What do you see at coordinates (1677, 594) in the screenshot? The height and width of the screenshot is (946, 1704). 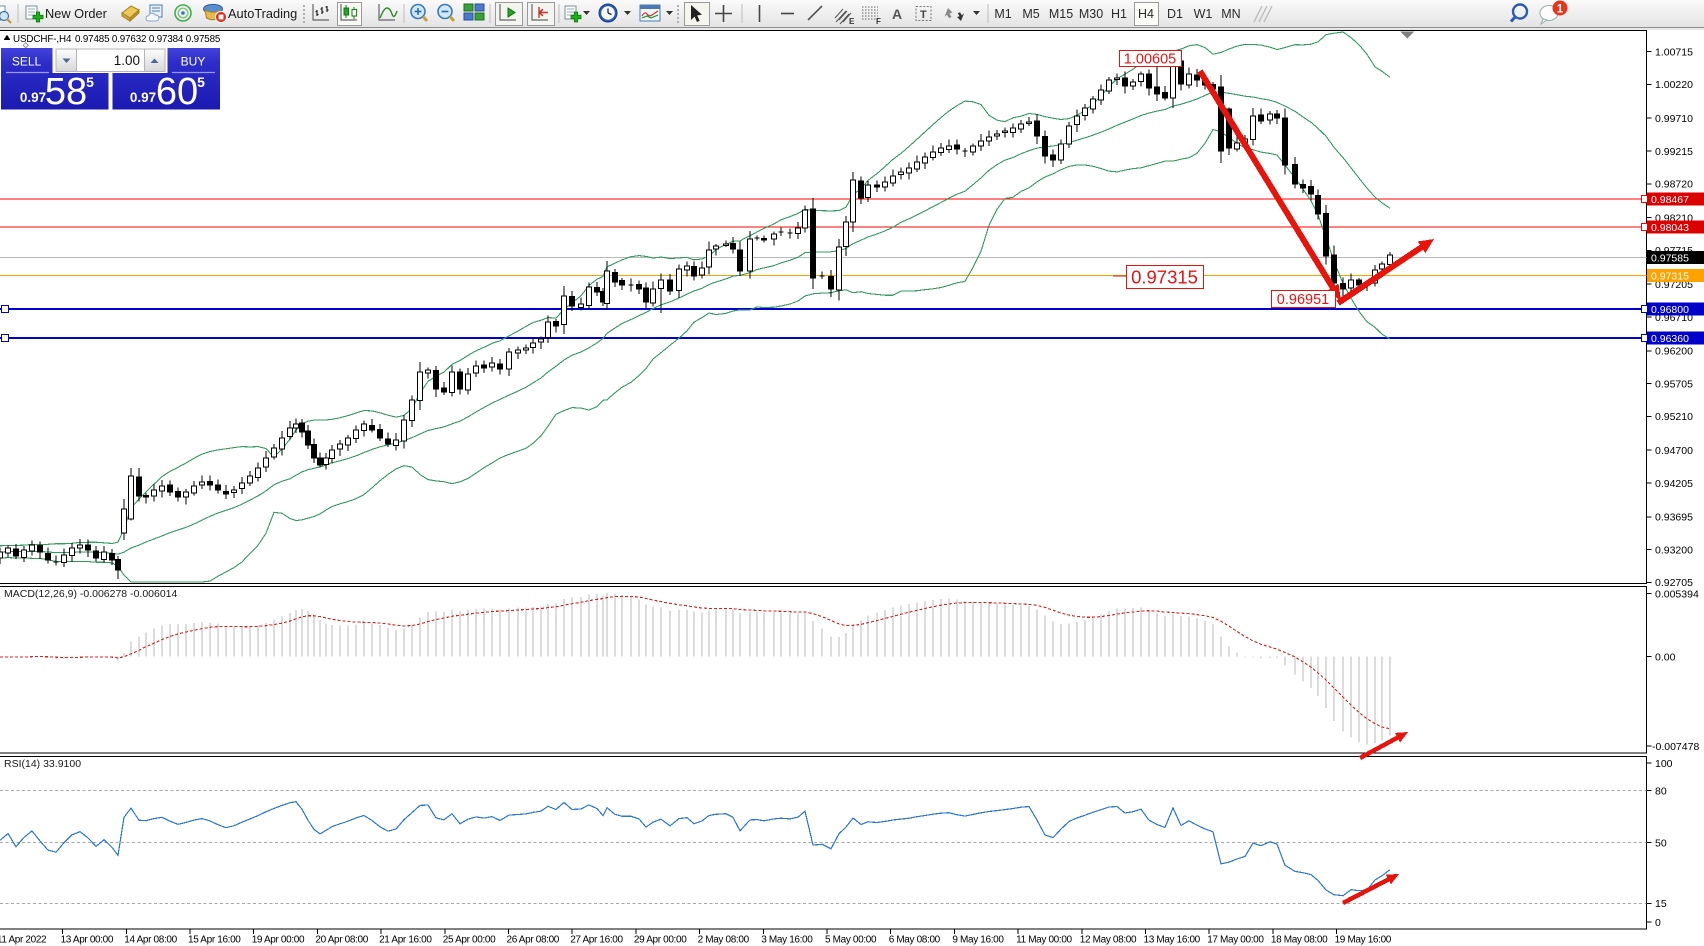 I see `svg-text: 0.005394` at bounding box center [1677, 594].